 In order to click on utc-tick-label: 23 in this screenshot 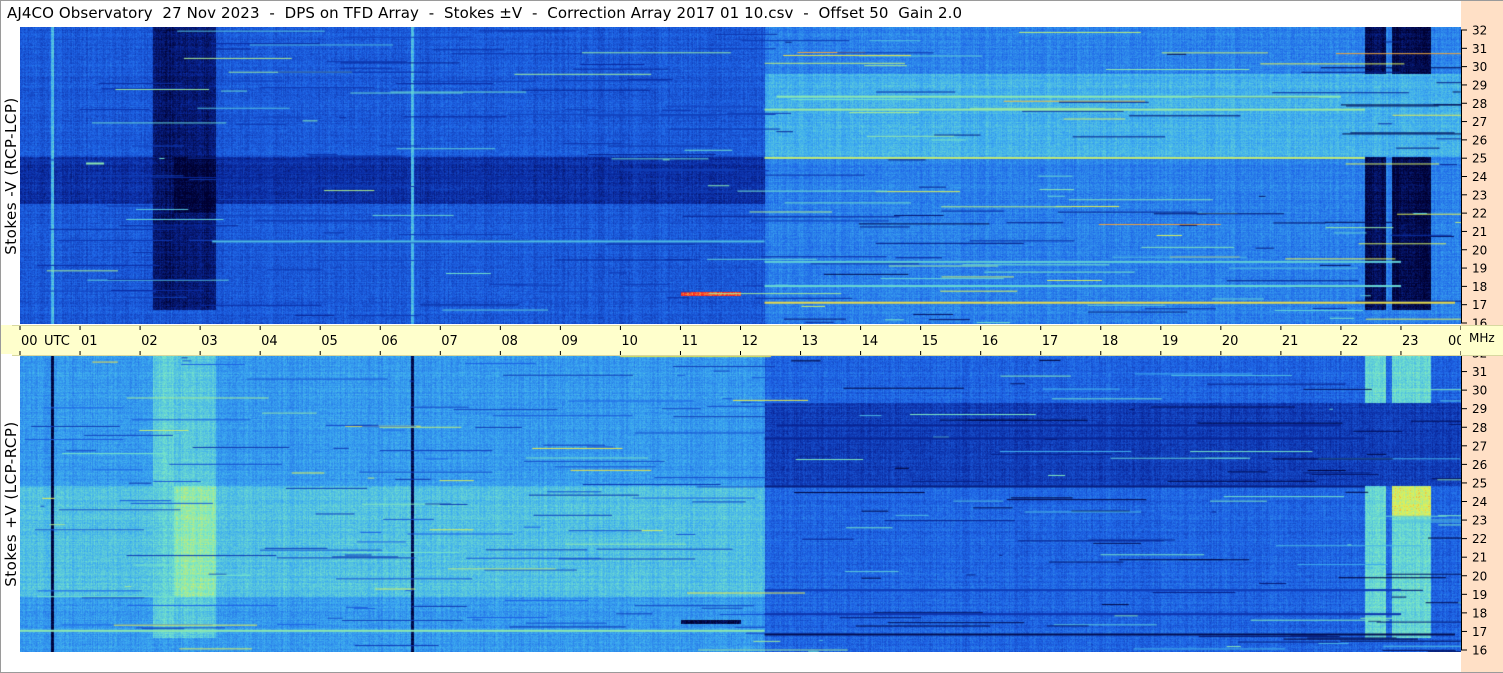, I will do `click(1410, 341)`.